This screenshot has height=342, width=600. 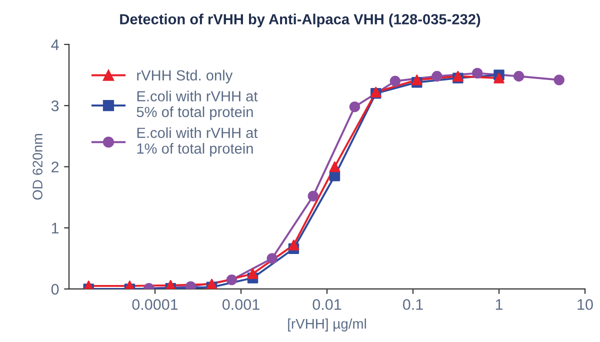 I want to click on y-tick-label: 1, so click(x=55, y=228).